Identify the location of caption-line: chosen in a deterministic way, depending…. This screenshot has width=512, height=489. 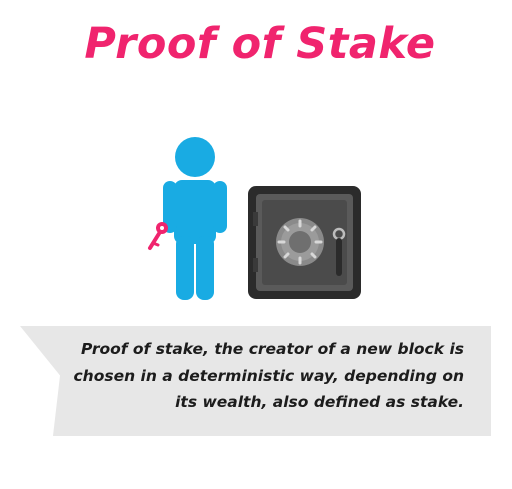
(268, 375).